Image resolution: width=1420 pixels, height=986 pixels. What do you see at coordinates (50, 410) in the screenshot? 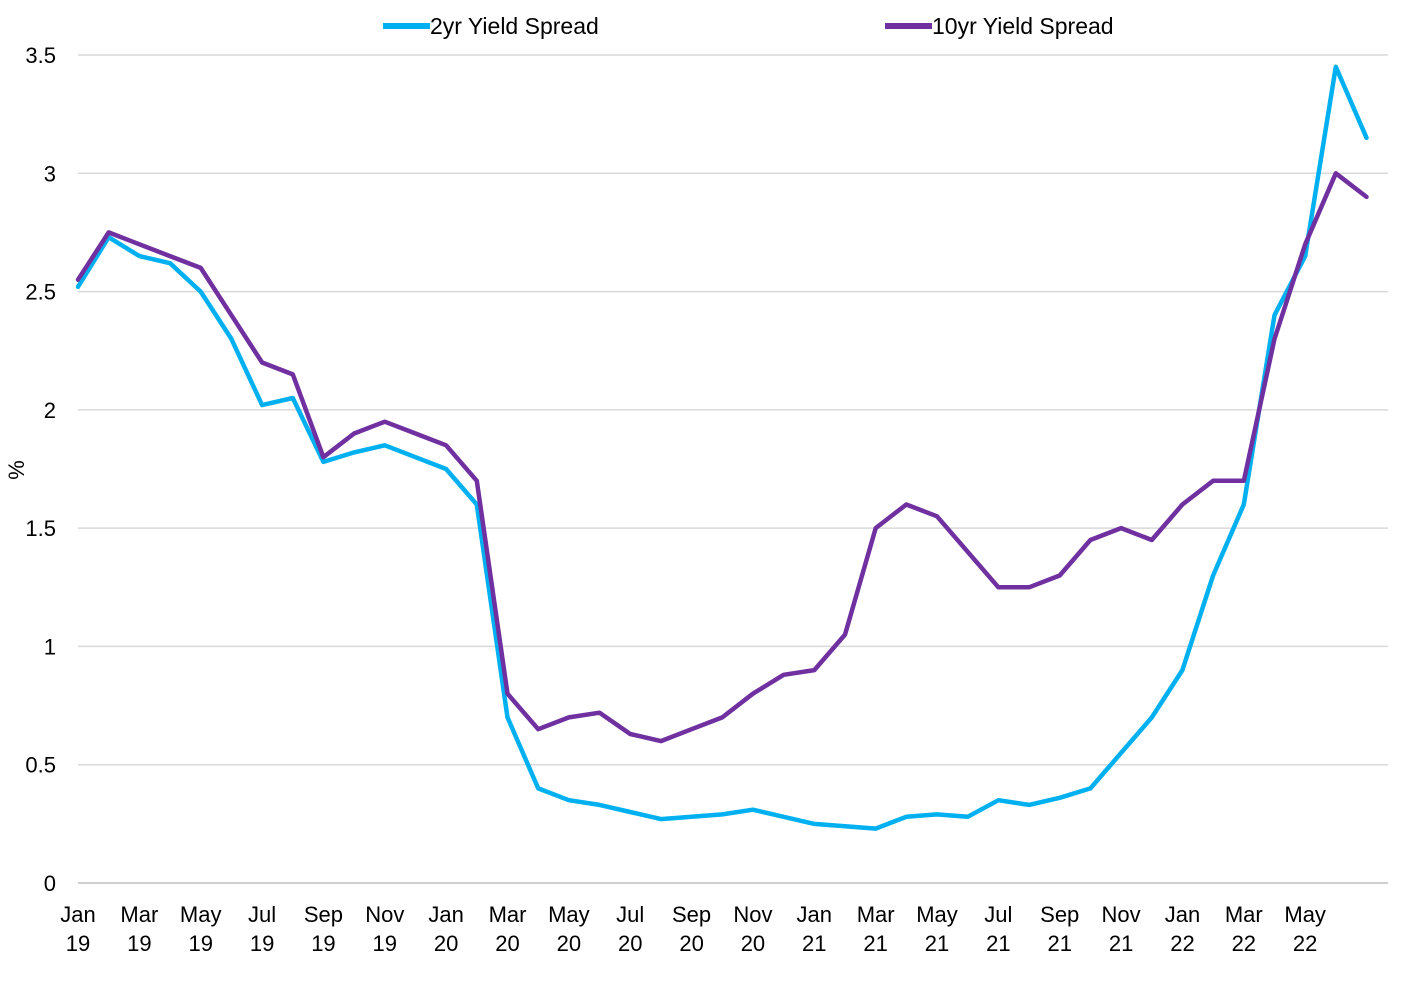
I see `y-tick-label: 2` at bounding box center [50, 410].